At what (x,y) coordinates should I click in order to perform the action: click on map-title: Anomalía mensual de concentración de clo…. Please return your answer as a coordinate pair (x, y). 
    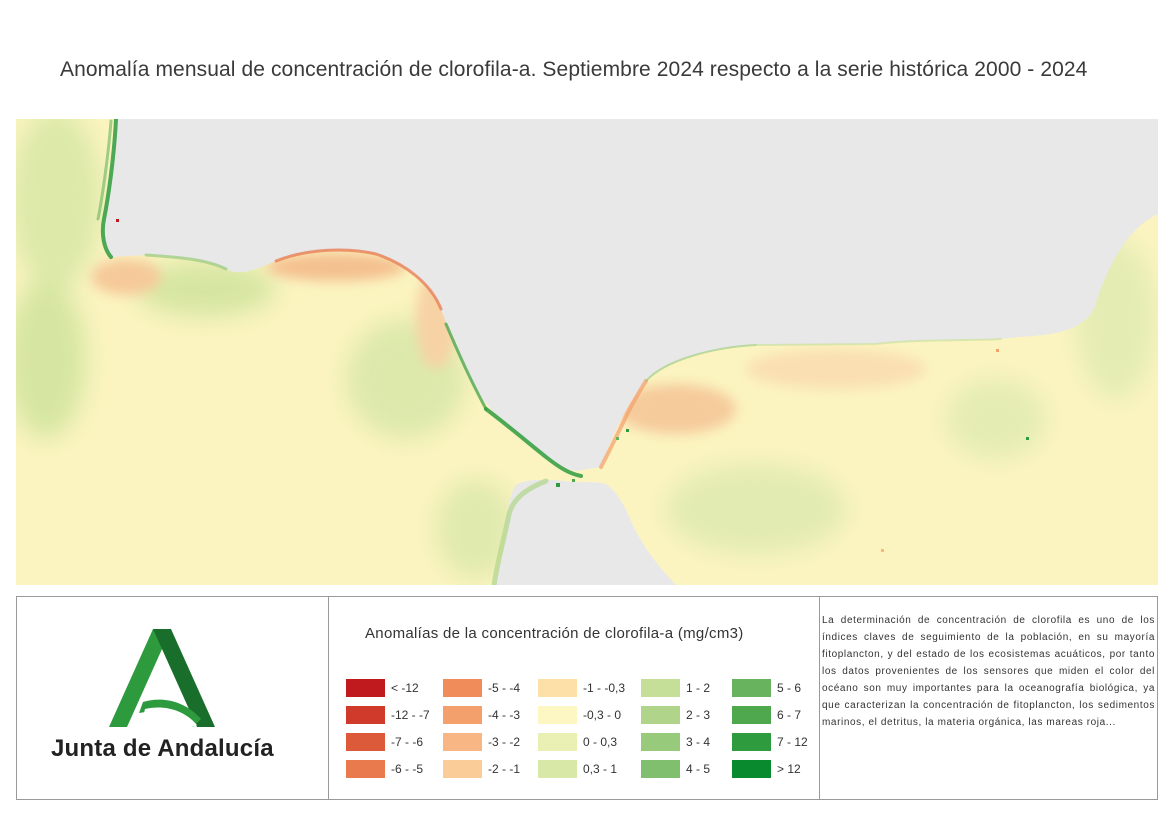
    Looking at the image, I should click on (574, 69).